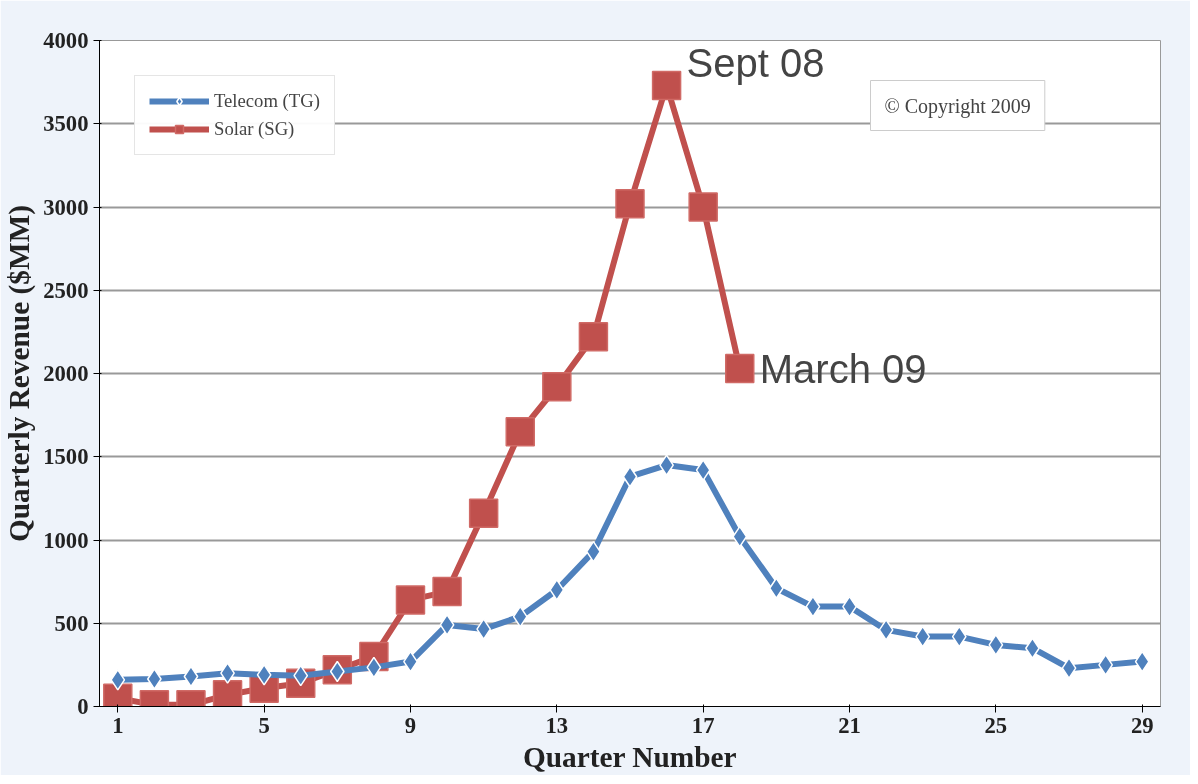  Describe the element at coordinates (264, 725) in the screenshot. I see `x-tick-label: 5` at that location.